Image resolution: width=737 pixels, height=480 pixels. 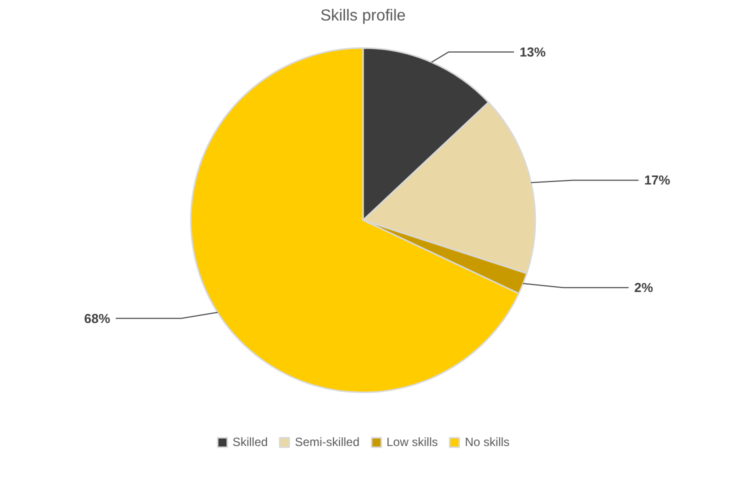 I want to click on data-label: 17%, so click(x=657, y=180).